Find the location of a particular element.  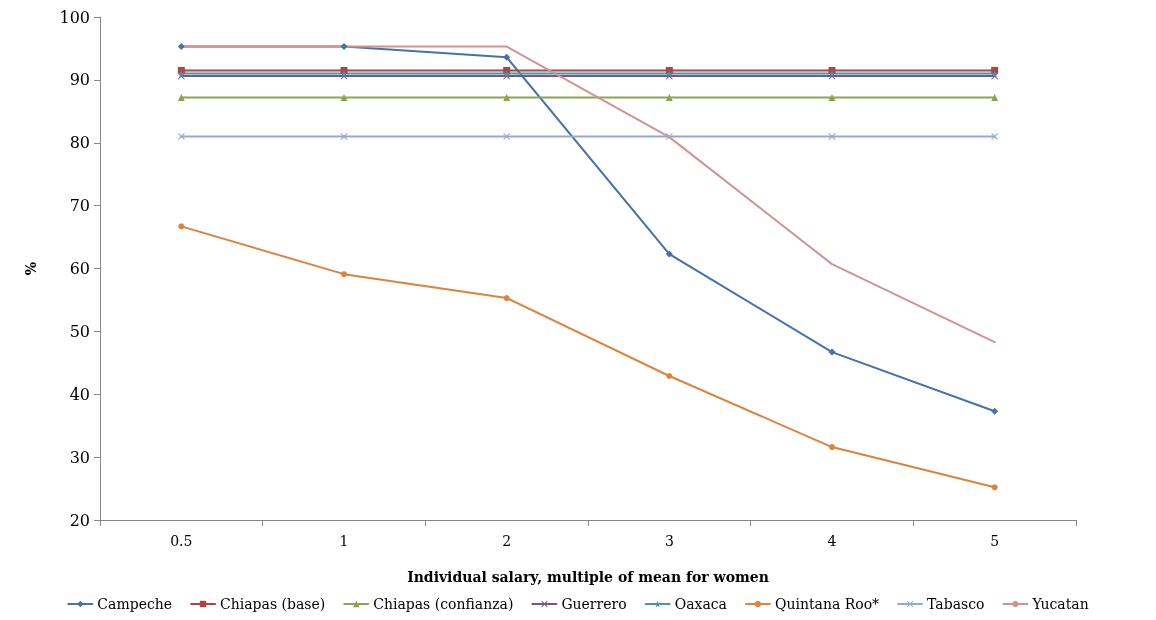

x-tick-label: 3 is located at coordinates (669, 541).